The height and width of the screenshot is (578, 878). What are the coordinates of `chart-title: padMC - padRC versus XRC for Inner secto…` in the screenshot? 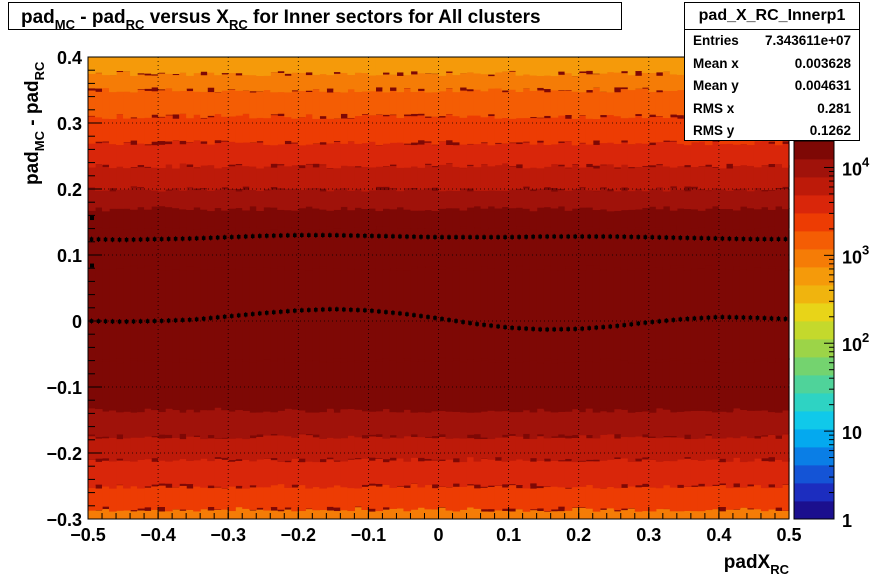 It's located at (281, 19).